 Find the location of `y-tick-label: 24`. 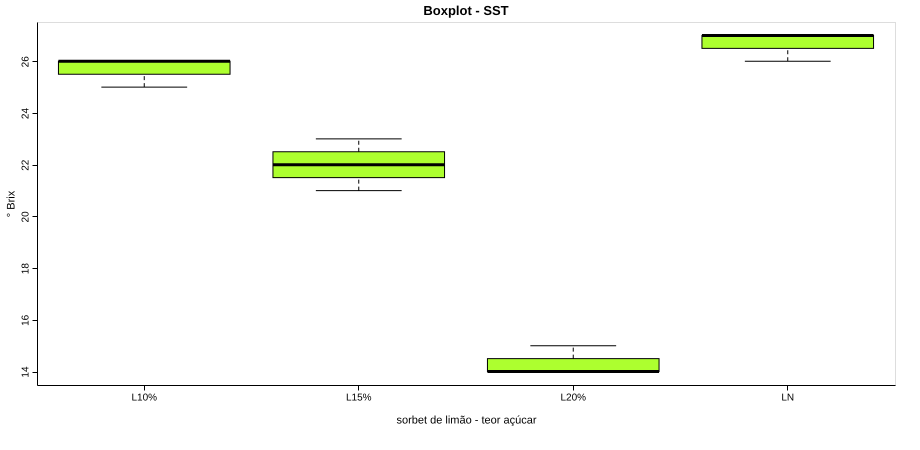

y-tick-label: 24 is located at coordinates (26, 114).